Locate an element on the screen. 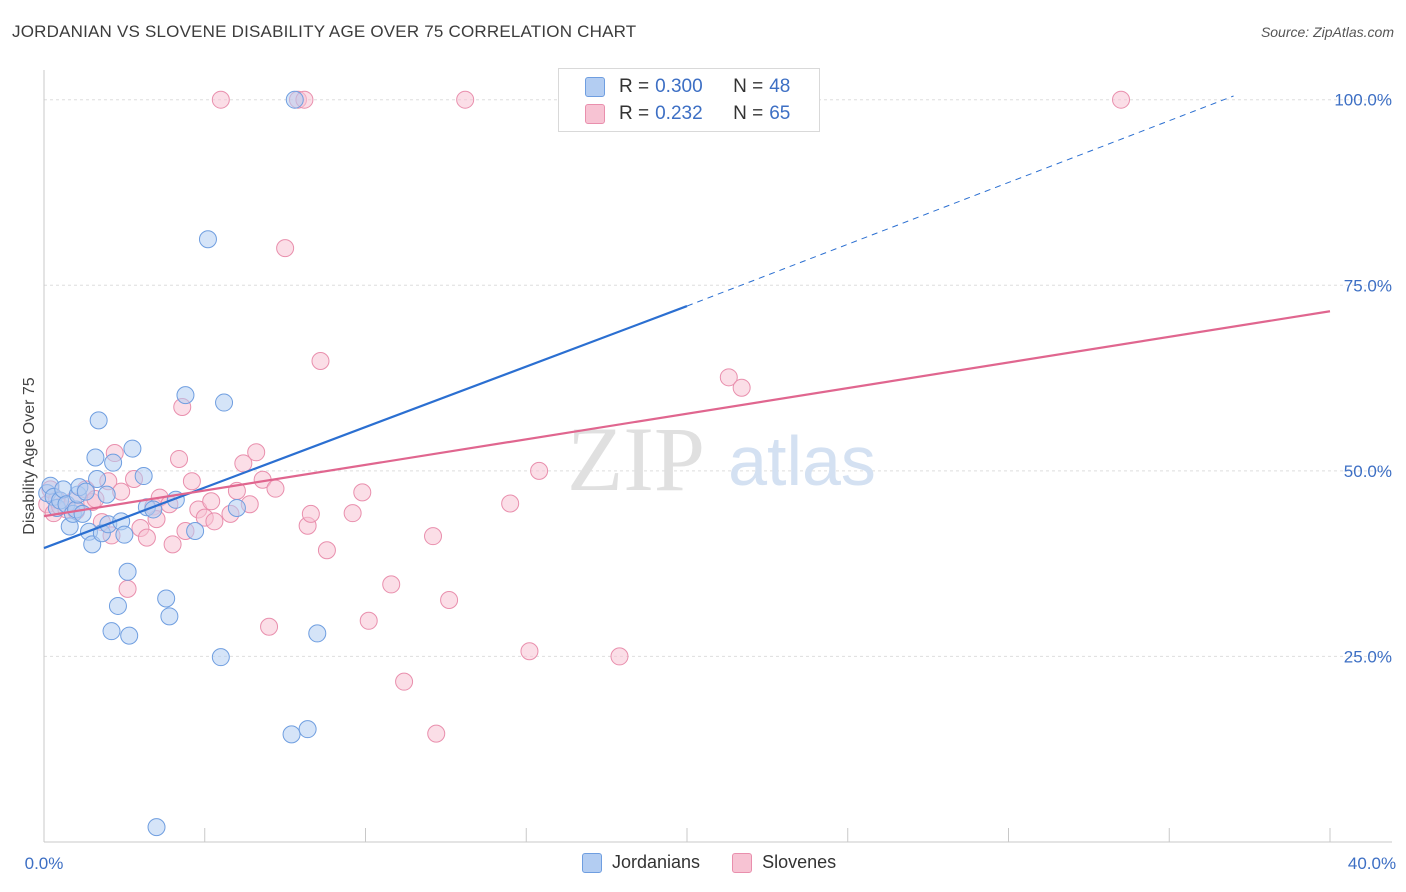 This screenshot has width=1406, height=892. legend-r-value: 0.232 is located at coordinates (679, 113).